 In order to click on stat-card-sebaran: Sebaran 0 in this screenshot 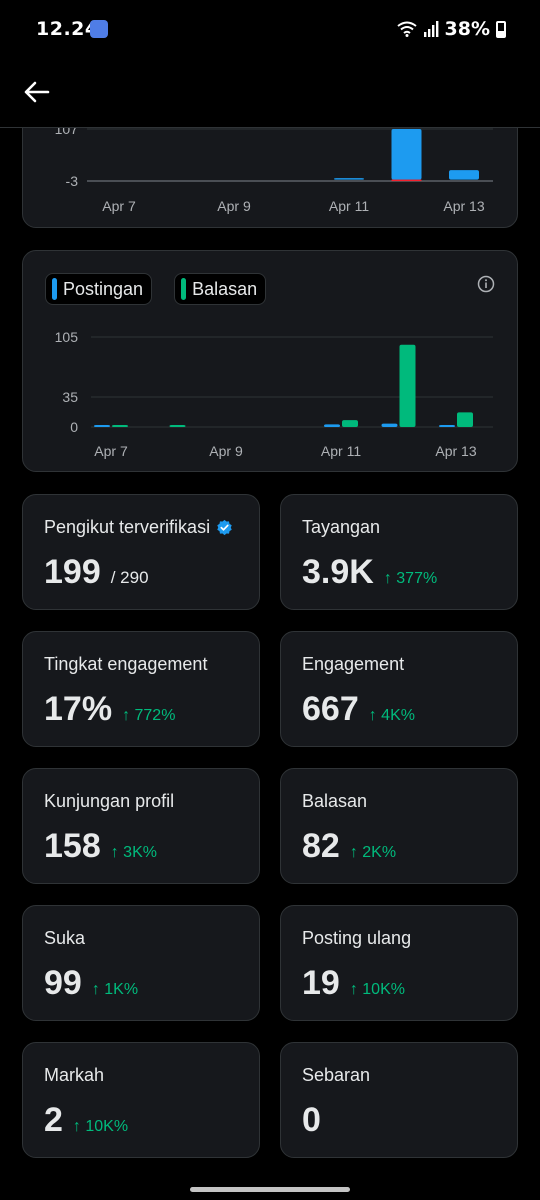, I will do `click(399, 1100)`.